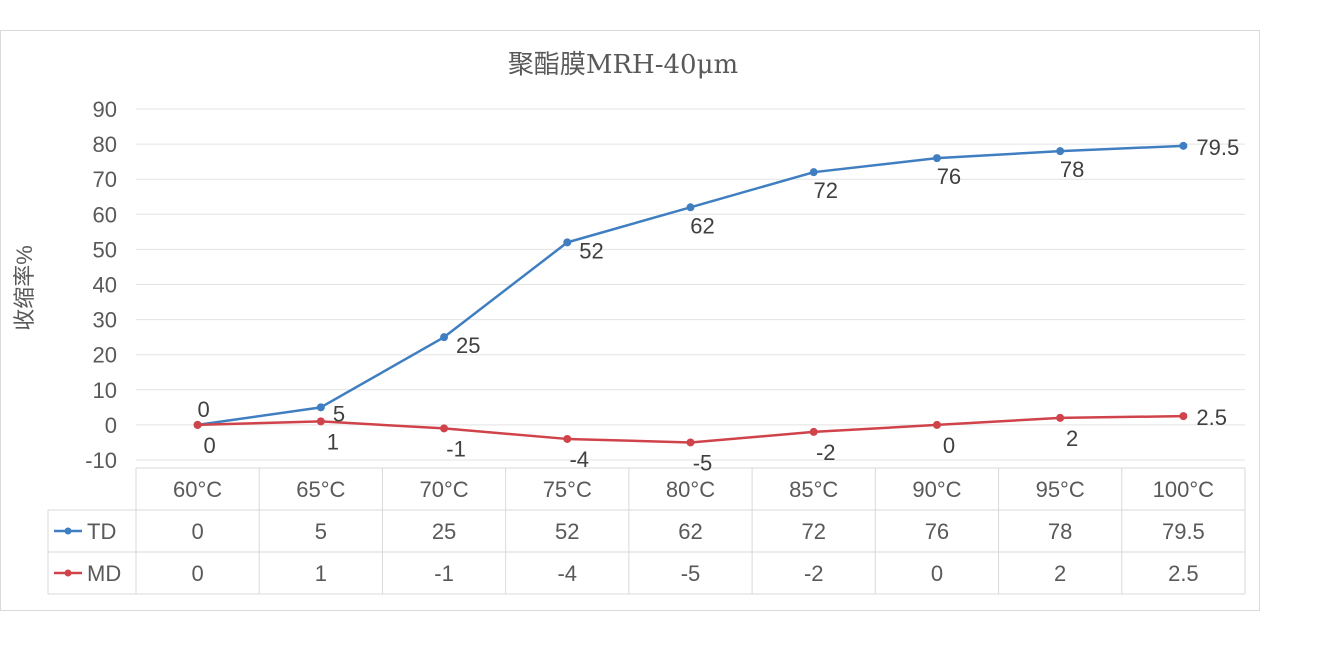 This screenshot has width=1330, height=650. What do you see at coordinates (690, 489) in the screenshot?
I see `x-category-label: 80°C` at bounding box center [690, 489].